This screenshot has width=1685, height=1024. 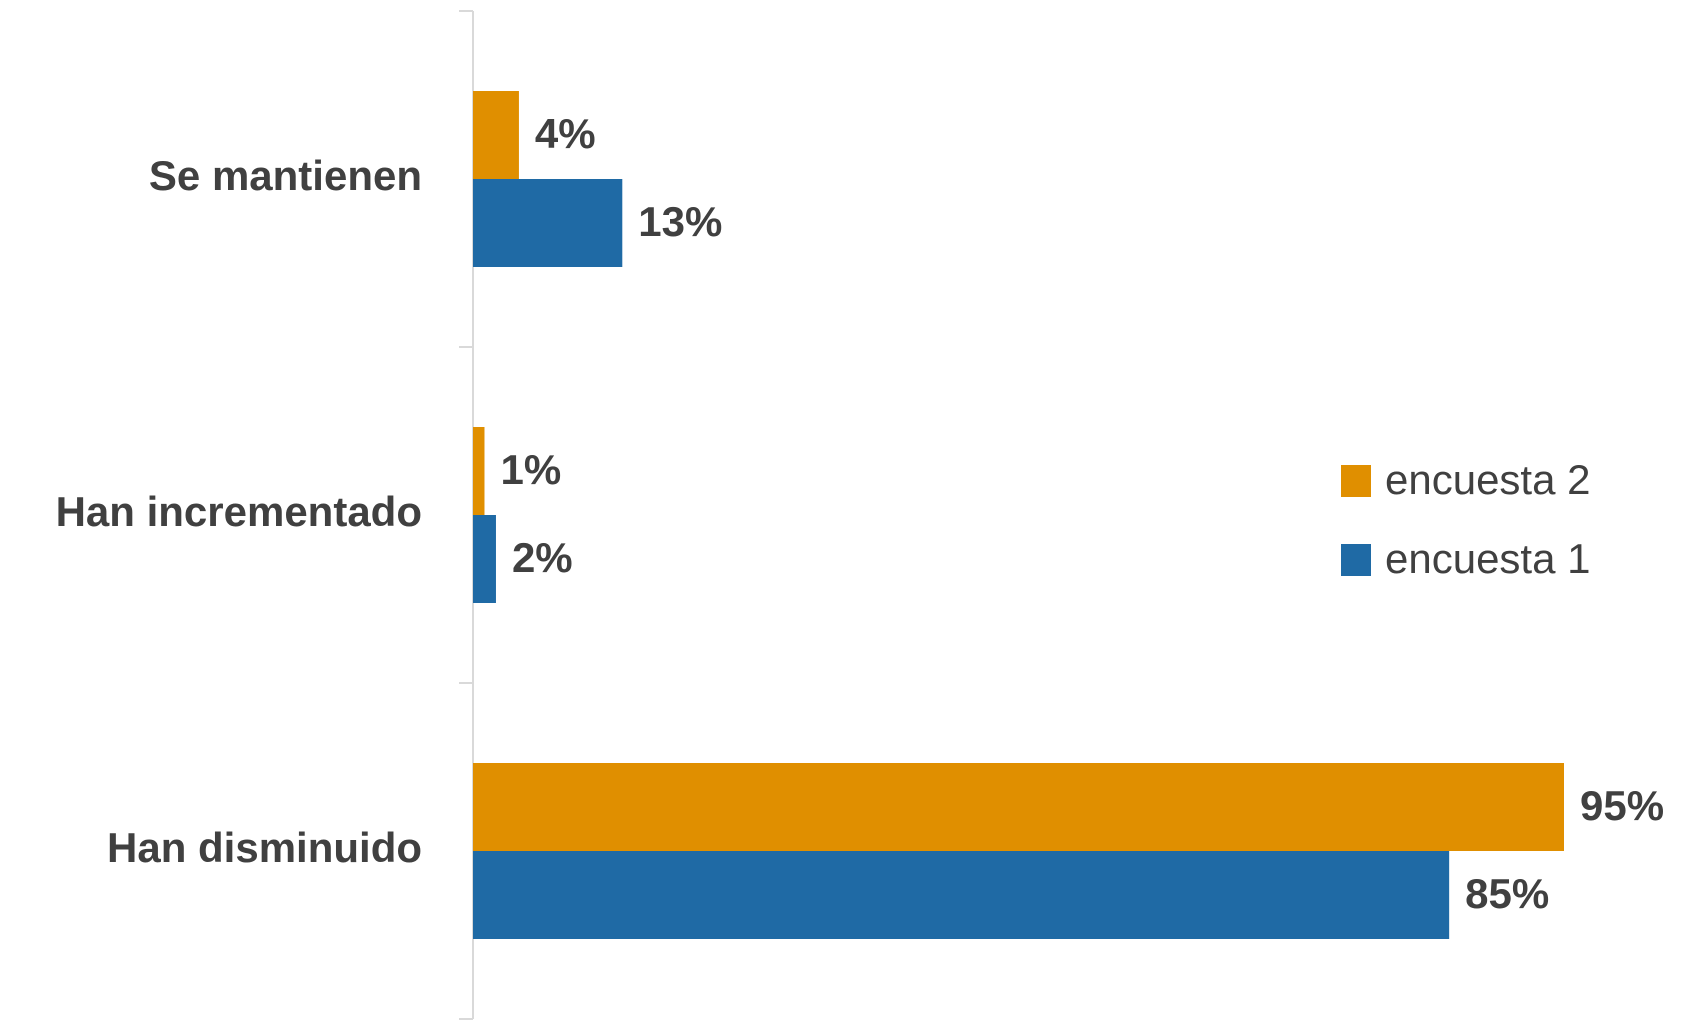 What do you see at coordinates (264, 847) in the screenshot?
I see `category-label: Han disminuido` at bounding box center [264, 847].